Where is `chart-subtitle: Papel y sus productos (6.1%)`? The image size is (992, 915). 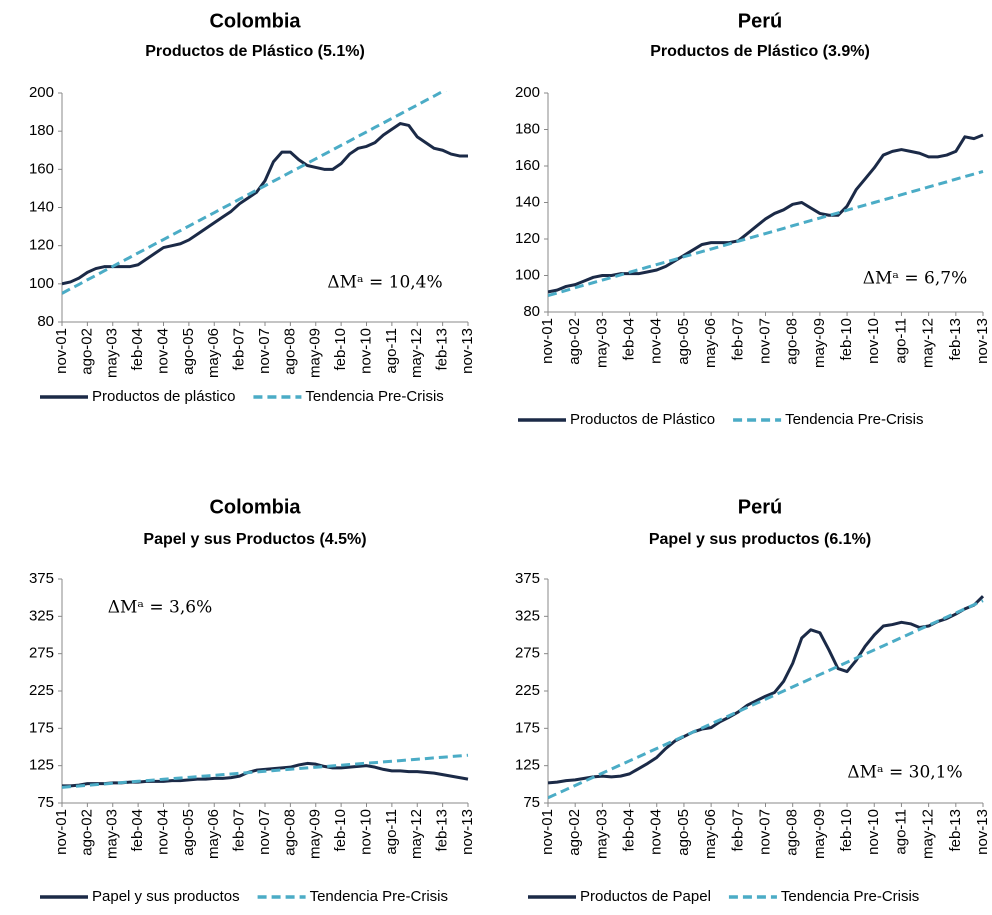
chart-subtitle: Papel y sus productos (6.1%) is located at coordinates (760, 539).